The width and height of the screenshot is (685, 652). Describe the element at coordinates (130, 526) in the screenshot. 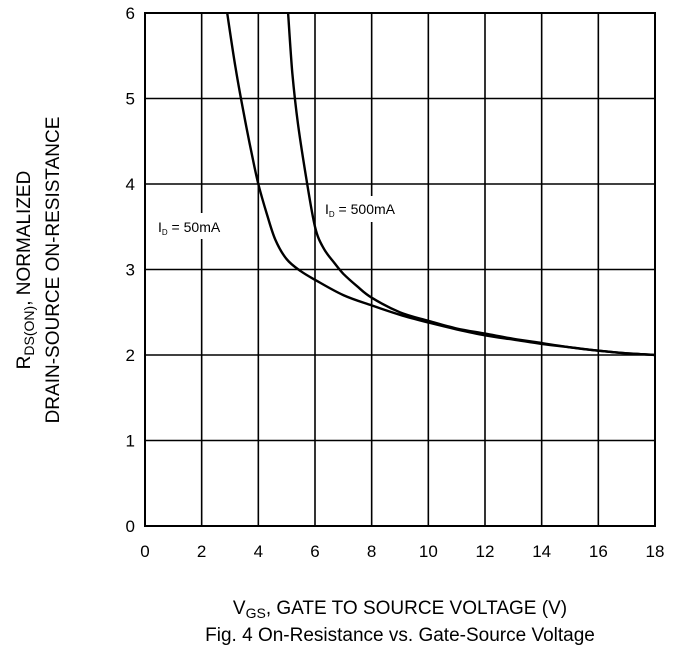

I see `y-tick-label: 0` at that location.